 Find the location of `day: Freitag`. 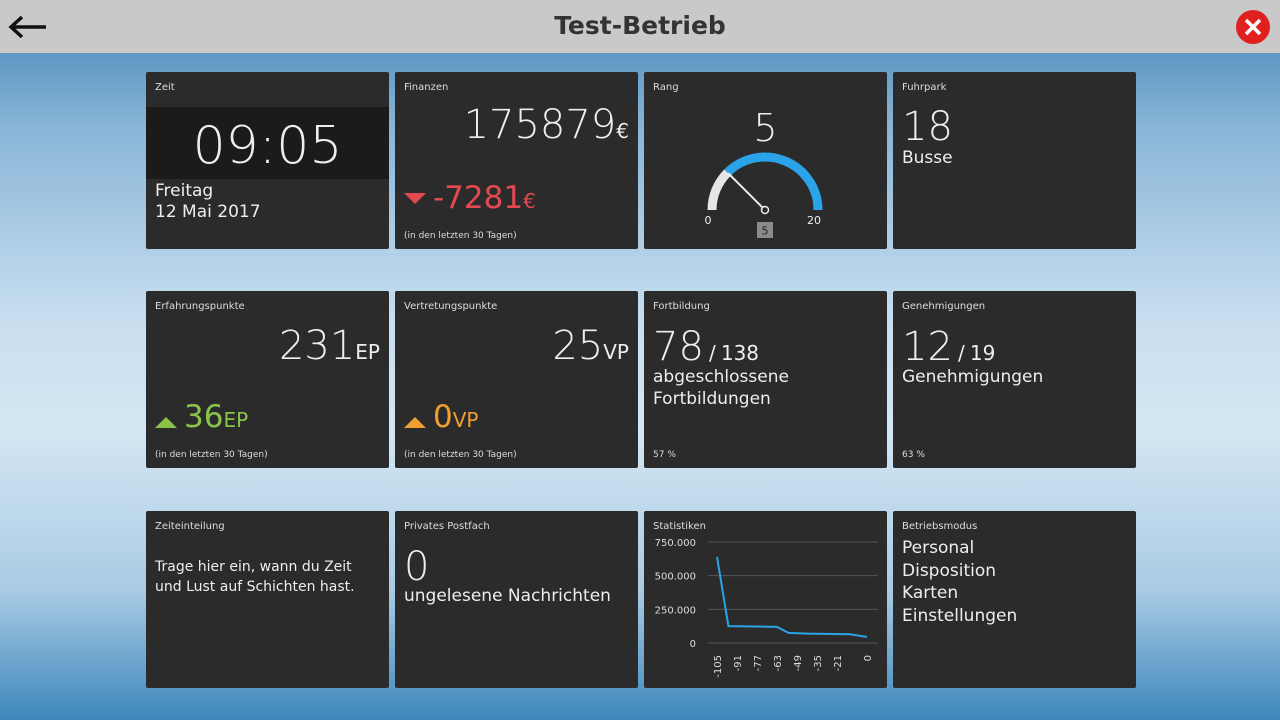

day: Freitag is located at coordinates (184, 191).